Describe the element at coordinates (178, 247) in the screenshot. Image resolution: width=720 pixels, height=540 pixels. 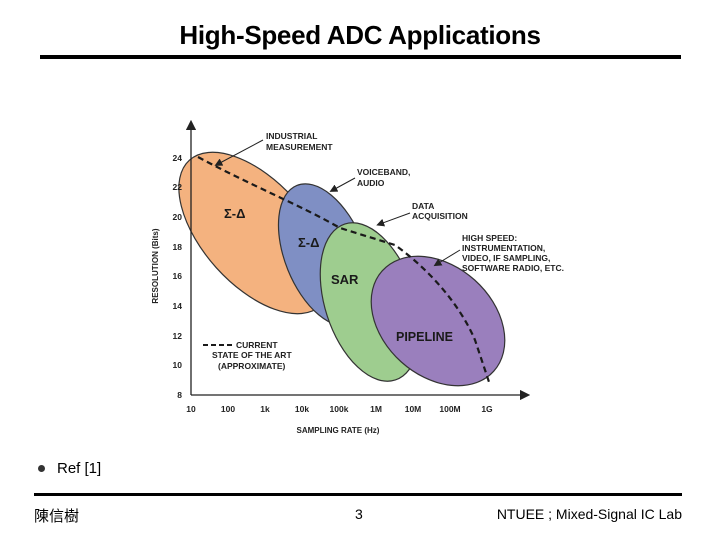
I see `y-tick-label: 18` at that location.